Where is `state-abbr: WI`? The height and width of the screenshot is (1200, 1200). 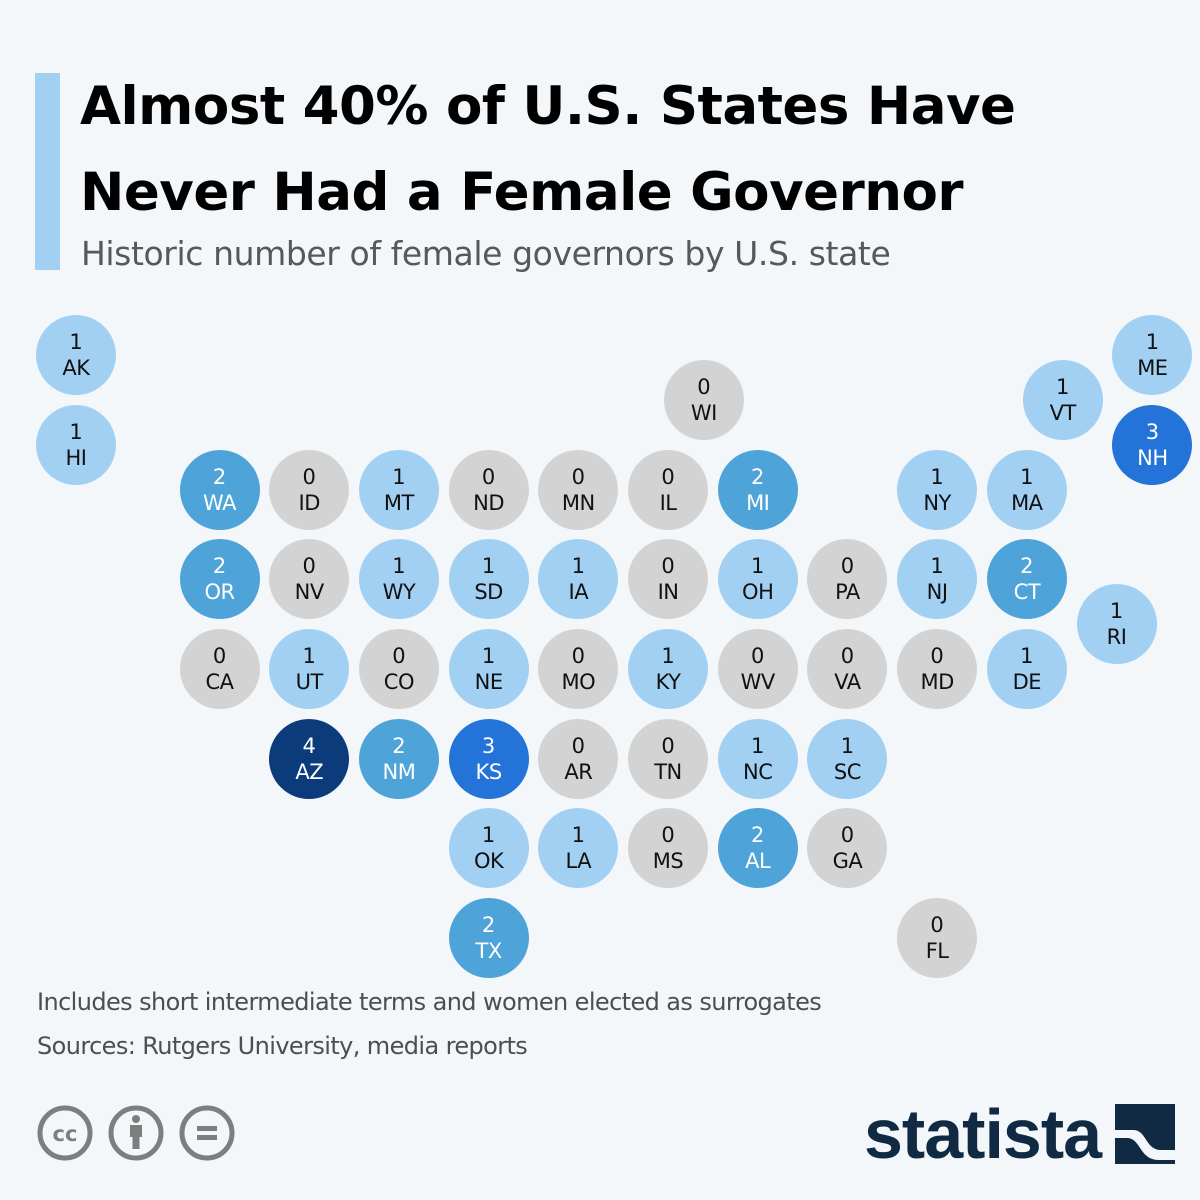 state-abbr: WI is located at coordinates (703, 412).